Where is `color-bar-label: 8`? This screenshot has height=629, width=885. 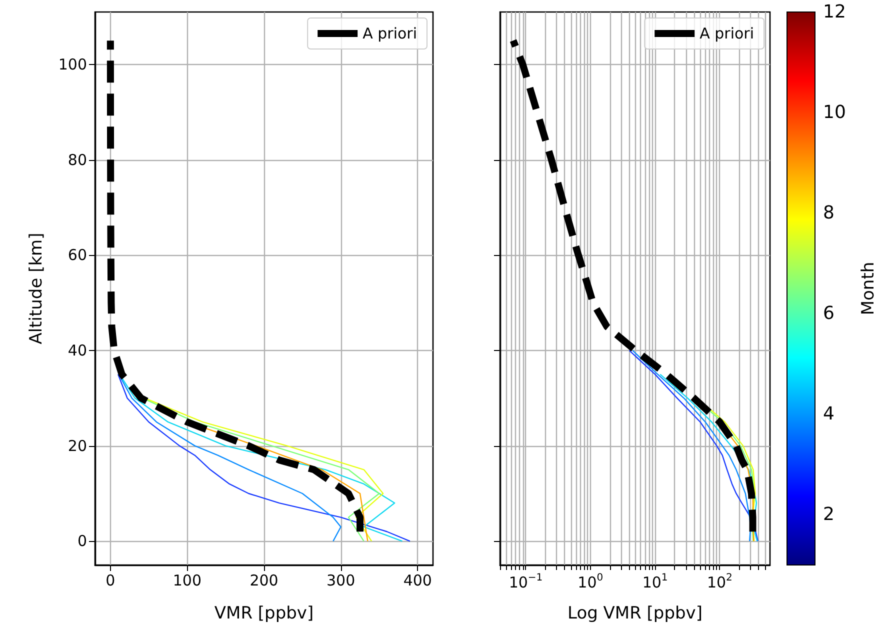
color-bar-label: 8 is located at coordinates (828, 213).